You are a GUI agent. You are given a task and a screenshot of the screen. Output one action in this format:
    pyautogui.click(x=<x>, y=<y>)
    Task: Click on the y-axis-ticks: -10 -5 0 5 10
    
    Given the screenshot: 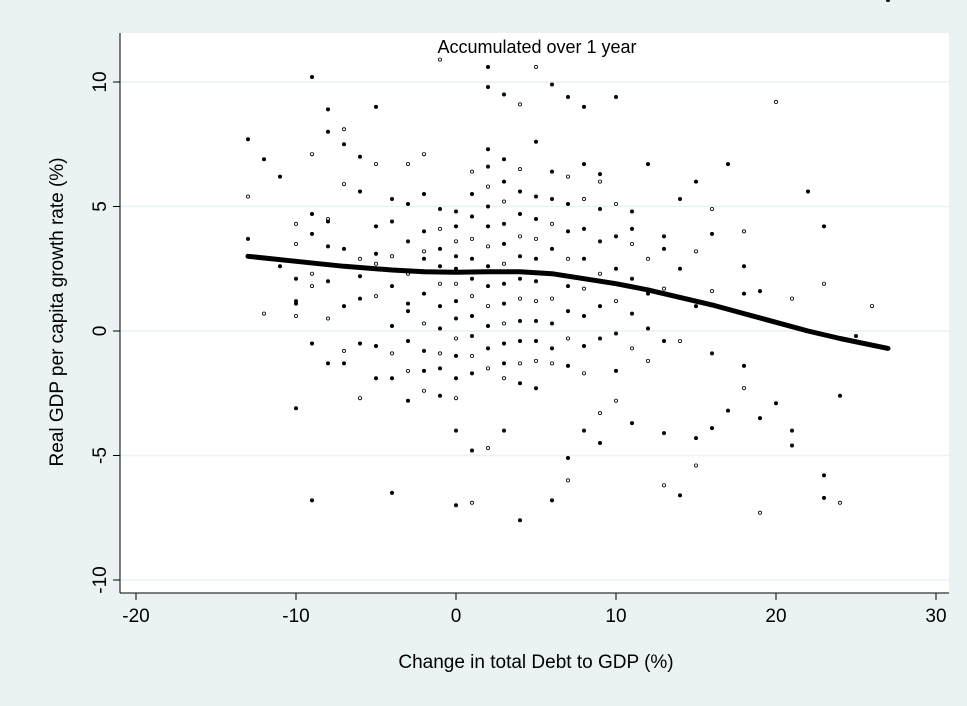 What is the action you would take?
    pyautogui.click(x=105, y=332)
    